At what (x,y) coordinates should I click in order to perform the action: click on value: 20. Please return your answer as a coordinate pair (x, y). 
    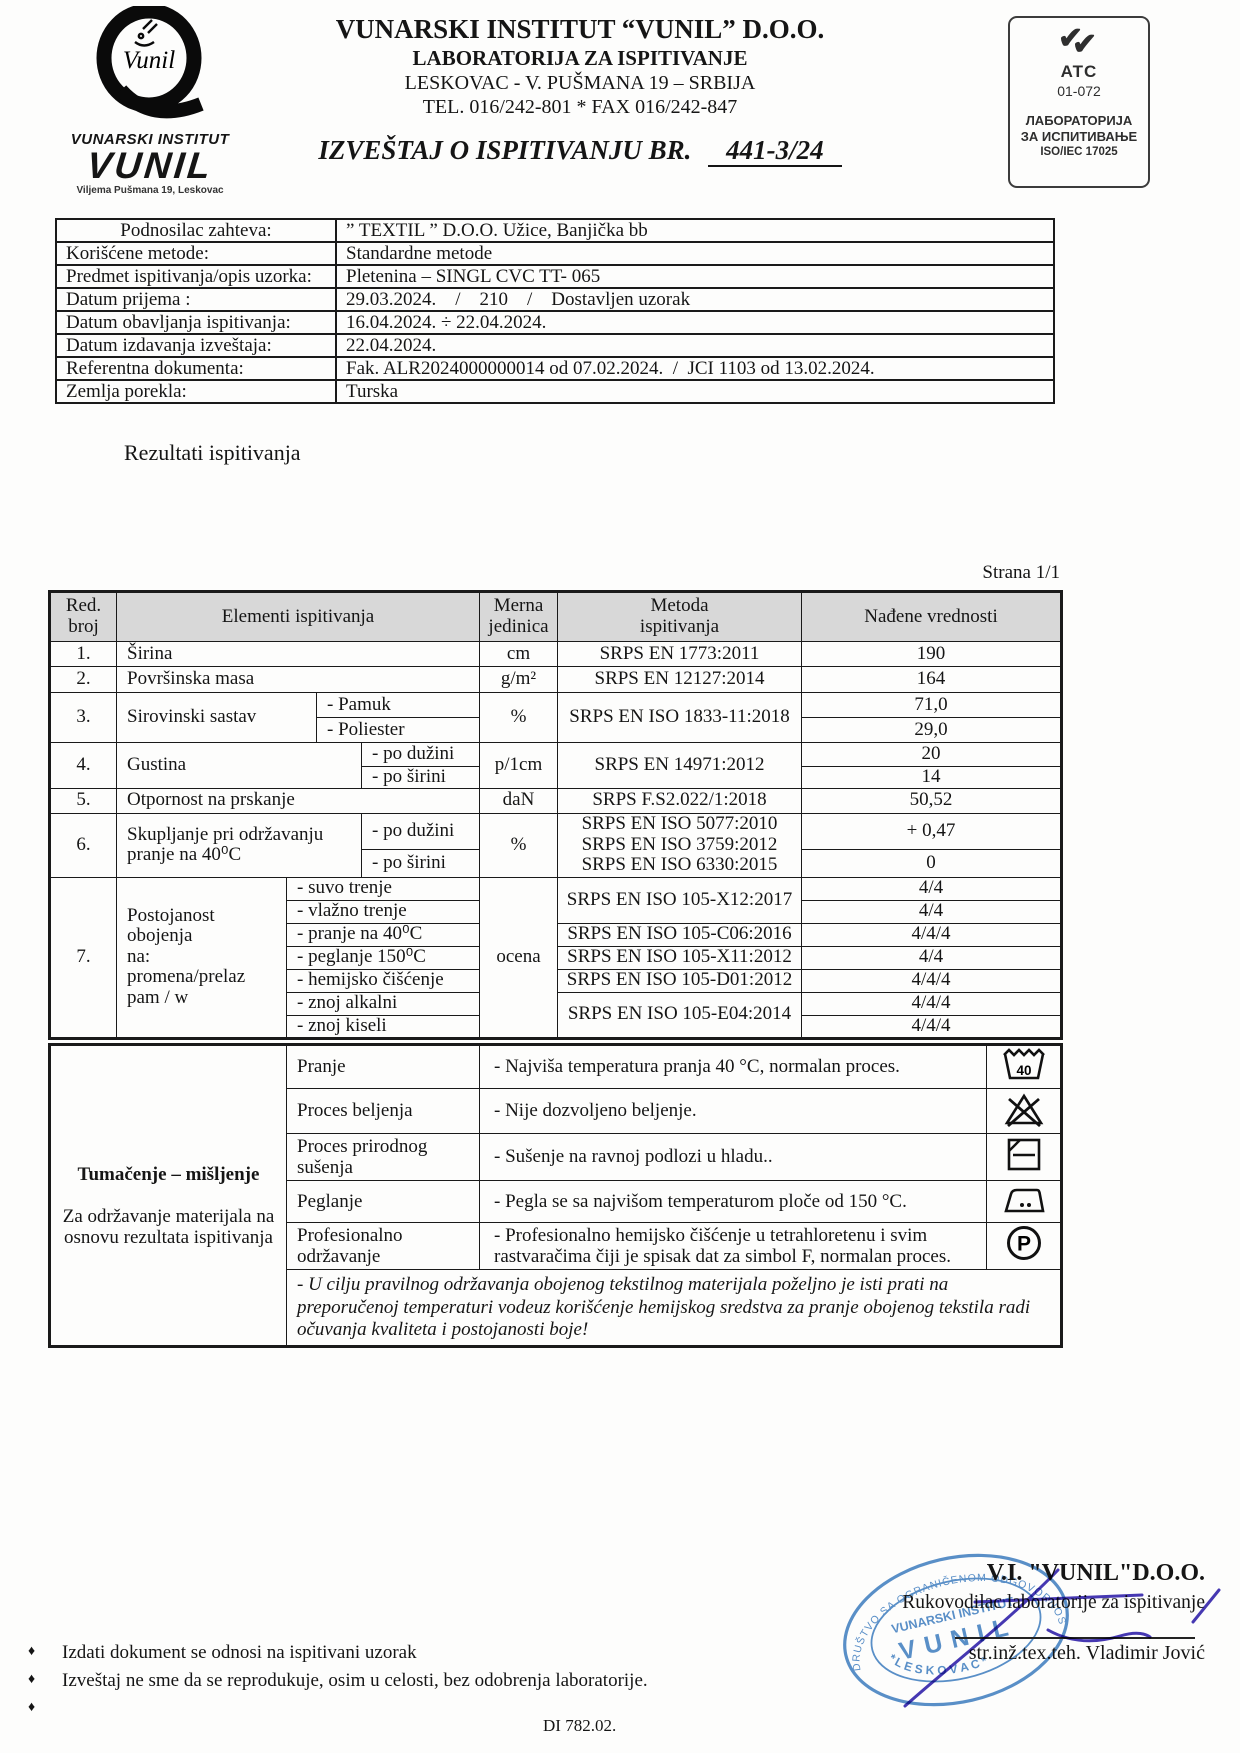
    Looking at the image, I should click on (931, 754).